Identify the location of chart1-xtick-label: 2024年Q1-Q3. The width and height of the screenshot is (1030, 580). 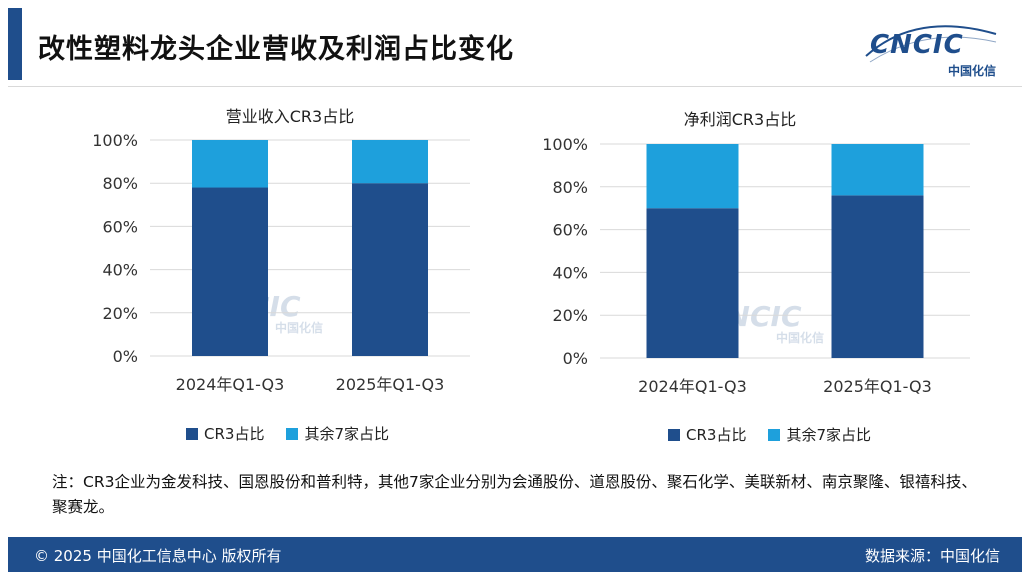
(230, 384).